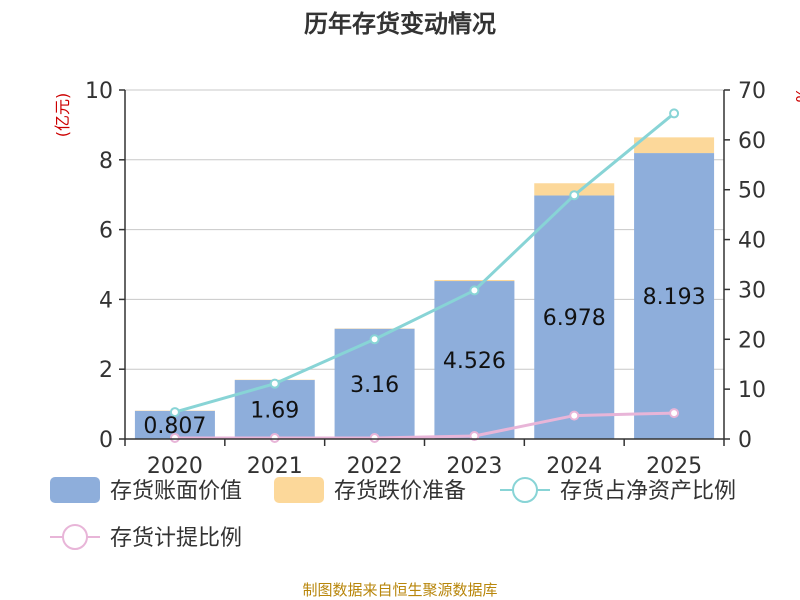 This screenshot has height=600, width=800. Describe the element at coordinates (400, 24) in the screenshot. I see `chart-title: 历年存货变动情况` at that location.